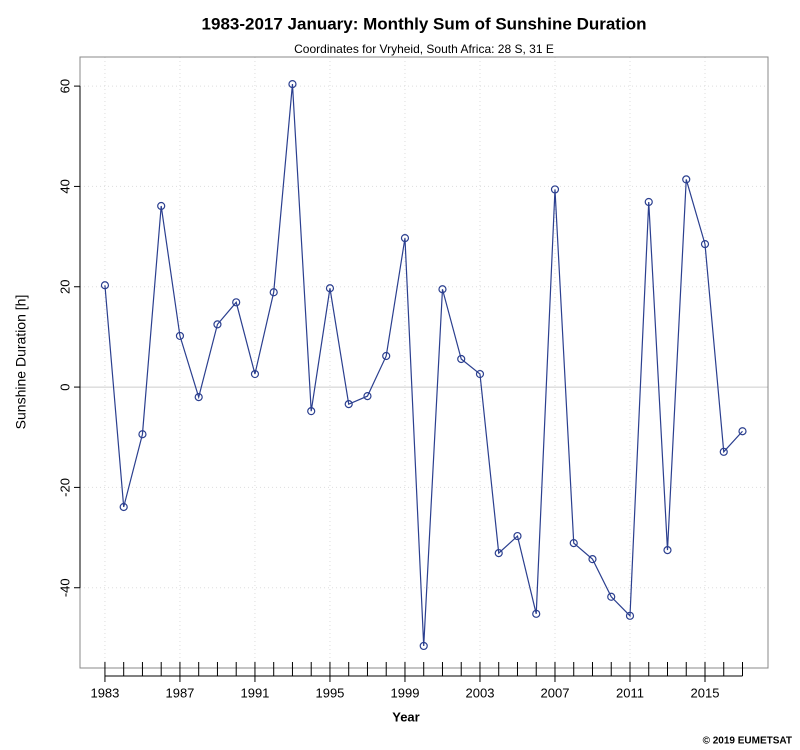  I want to click on x-tick-label: 2007, so click(555, 692).